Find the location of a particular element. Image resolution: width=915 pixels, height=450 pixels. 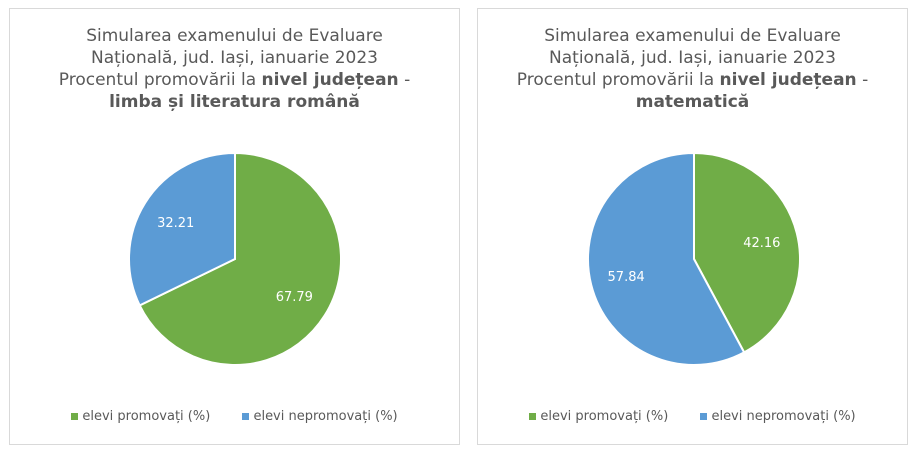

data-label: 32.21 is located at coordinates (175, 223).